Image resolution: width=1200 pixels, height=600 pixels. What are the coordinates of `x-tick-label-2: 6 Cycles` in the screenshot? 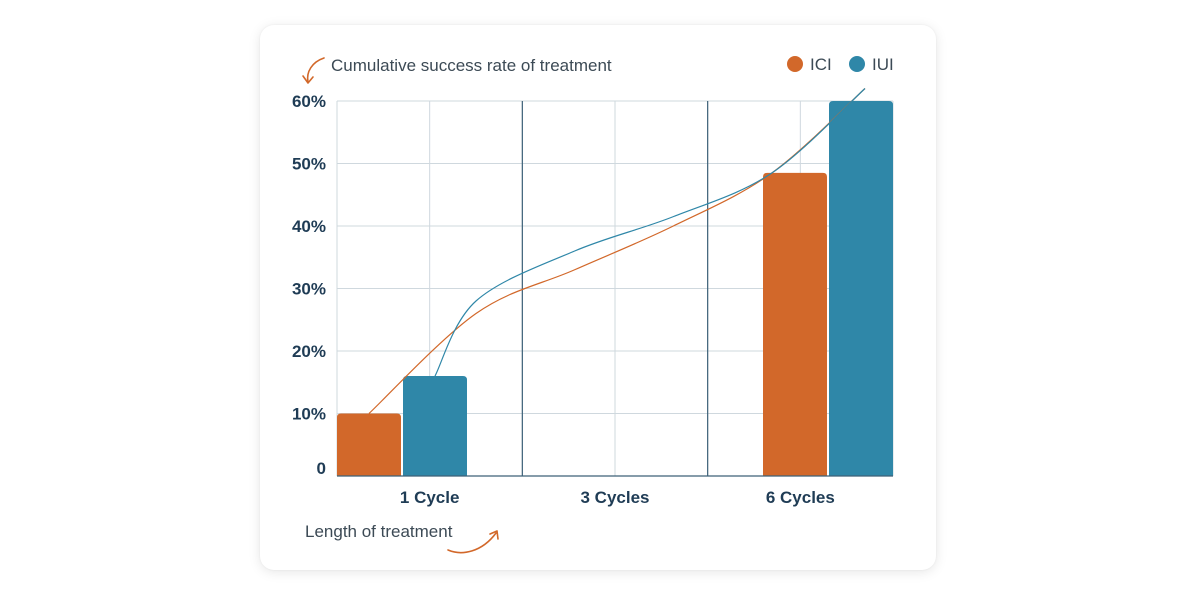 It's located at (800, 497).